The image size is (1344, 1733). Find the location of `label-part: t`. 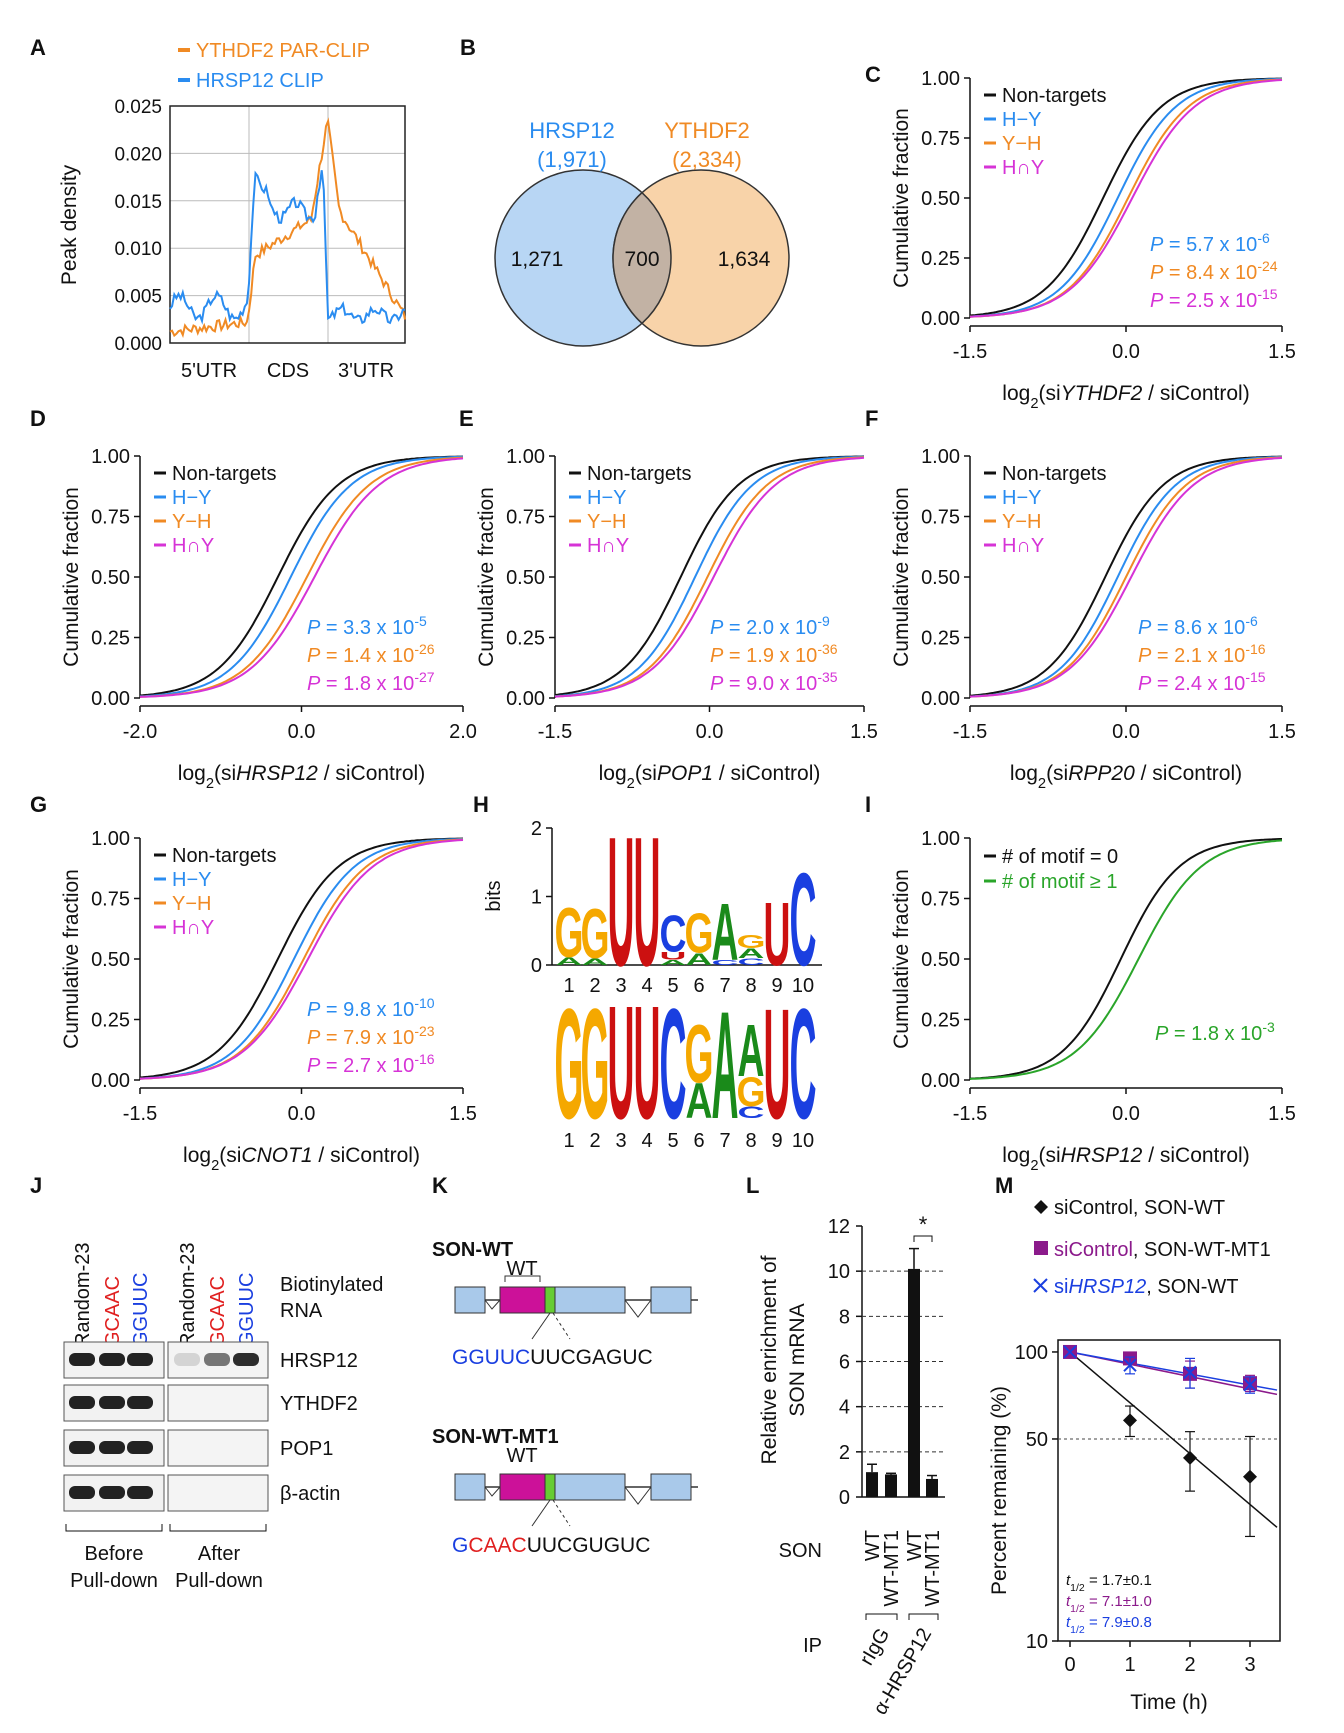

label-part: t is located at coordinates (1068, 1580).